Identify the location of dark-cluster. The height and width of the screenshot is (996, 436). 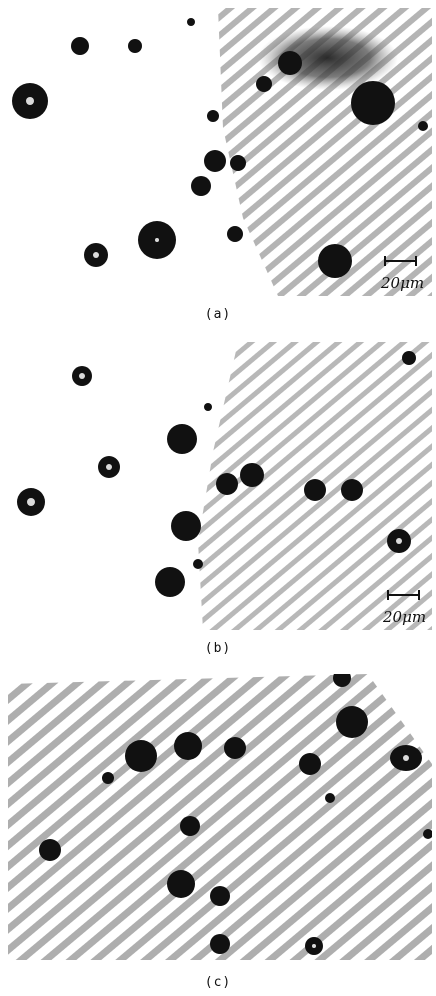
(328, 58).